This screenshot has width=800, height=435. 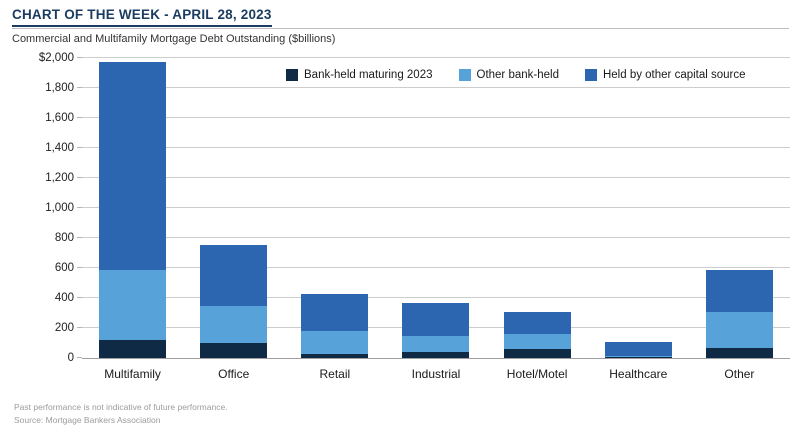 I want to click on legend-label: Other bank-held, so click(x=517, y=75).